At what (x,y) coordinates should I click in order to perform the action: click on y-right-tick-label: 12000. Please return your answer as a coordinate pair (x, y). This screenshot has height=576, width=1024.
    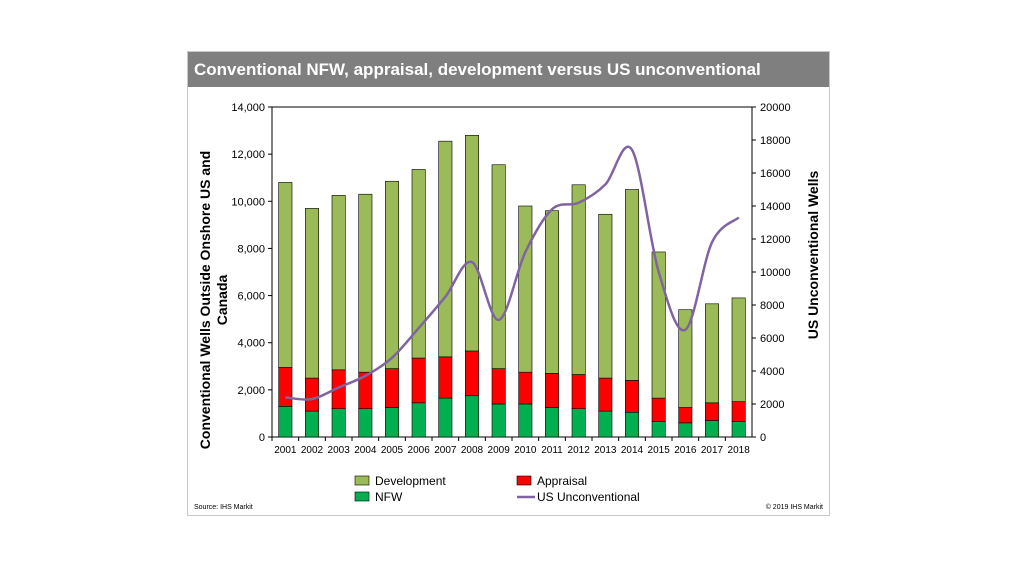
    Looking at the image, I should click on (775, 240).